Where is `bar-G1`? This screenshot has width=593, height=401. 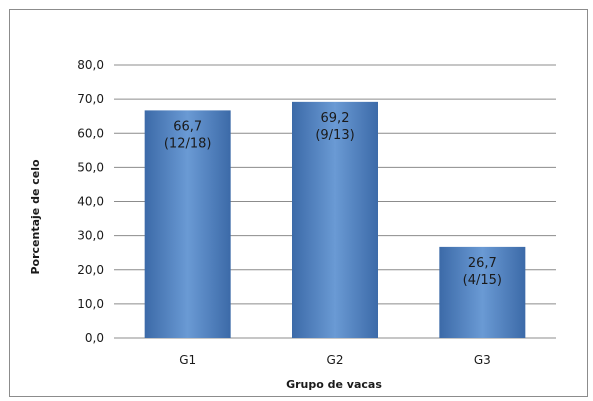
bar-G1 is located at coordinates (187, 224).